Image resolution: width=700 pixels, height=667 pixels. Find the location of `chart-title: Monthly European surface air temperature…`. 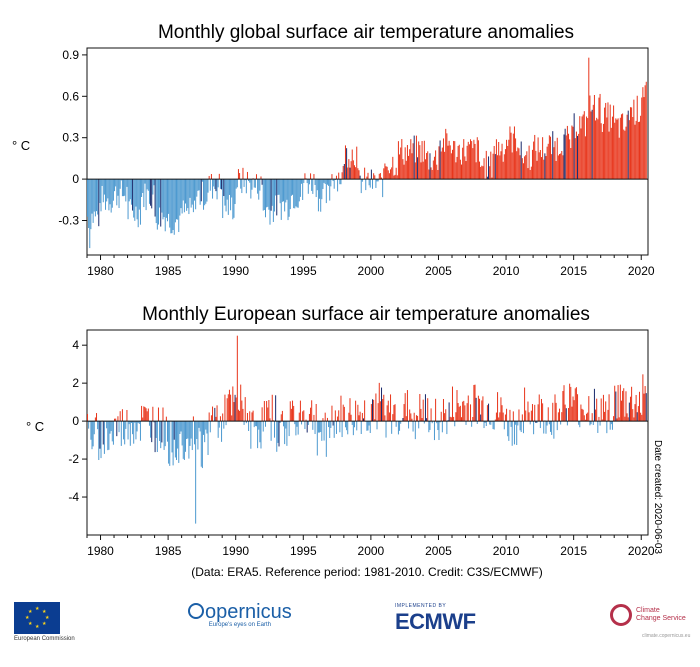

chart-title: Monthly European surface air temperature… is located at coordinates (366, 314).